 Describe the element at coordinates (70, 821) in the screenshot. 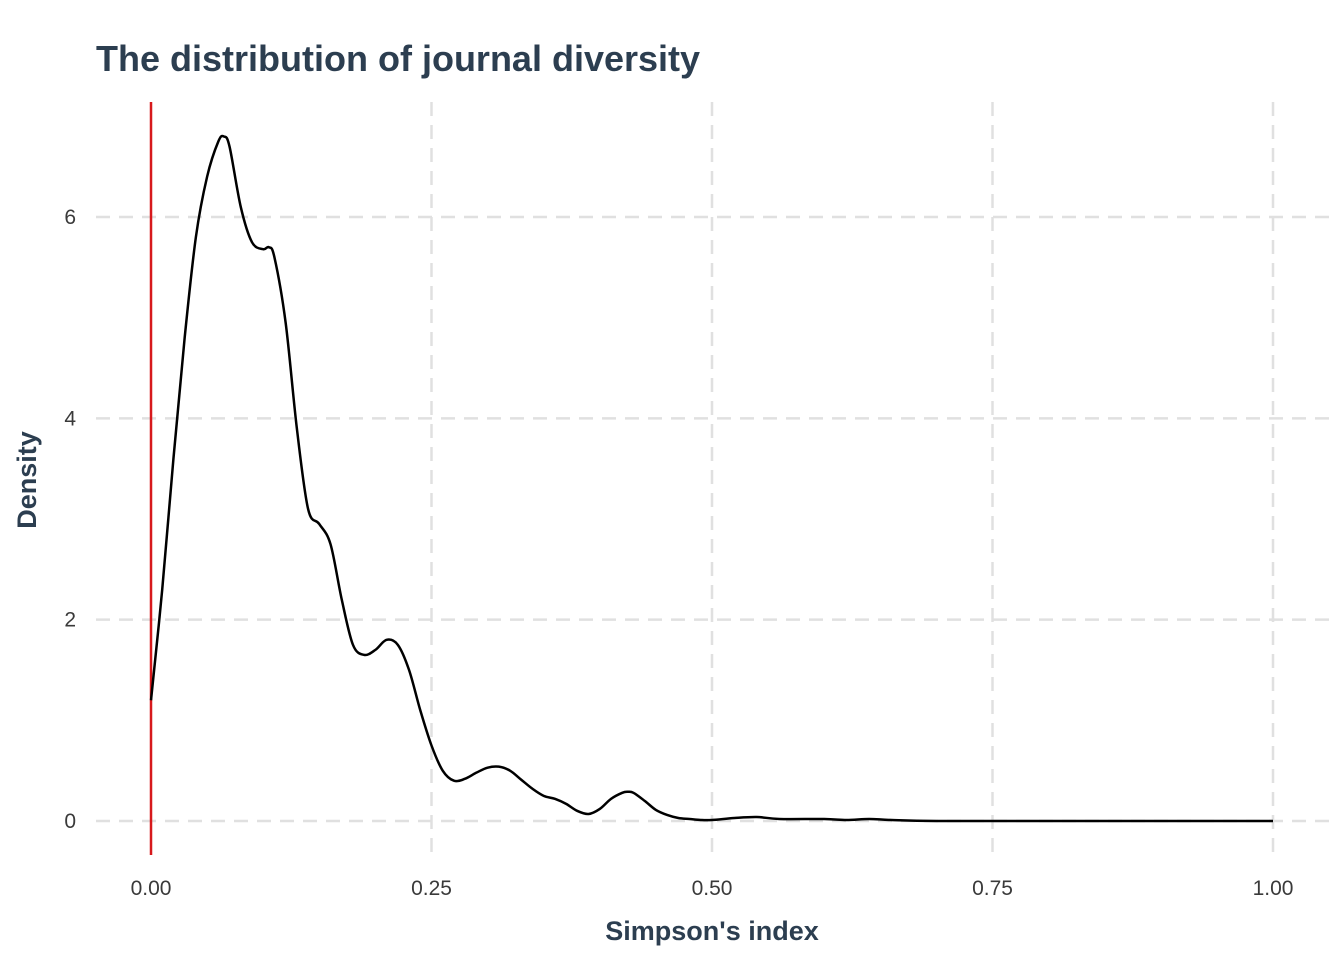

I see `y-tick-label: 0` at that location.